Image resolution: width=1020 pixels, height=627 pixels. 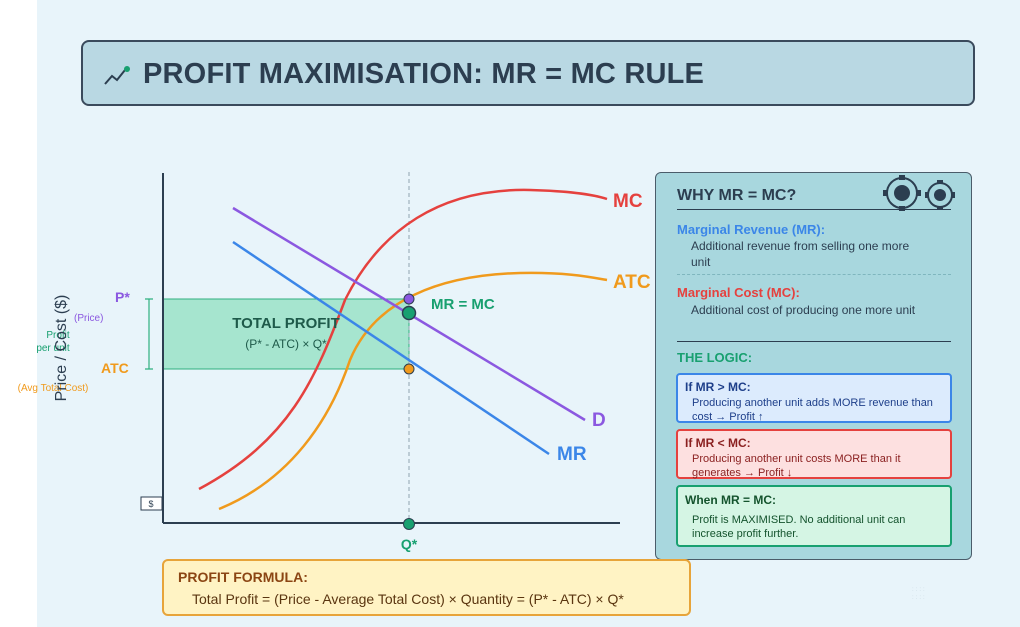 What do you see at coordinates (286, 323) in the screenshot?
I see `total-profit-label: TOTAL PROFIT` at bounding box center [286, 323].